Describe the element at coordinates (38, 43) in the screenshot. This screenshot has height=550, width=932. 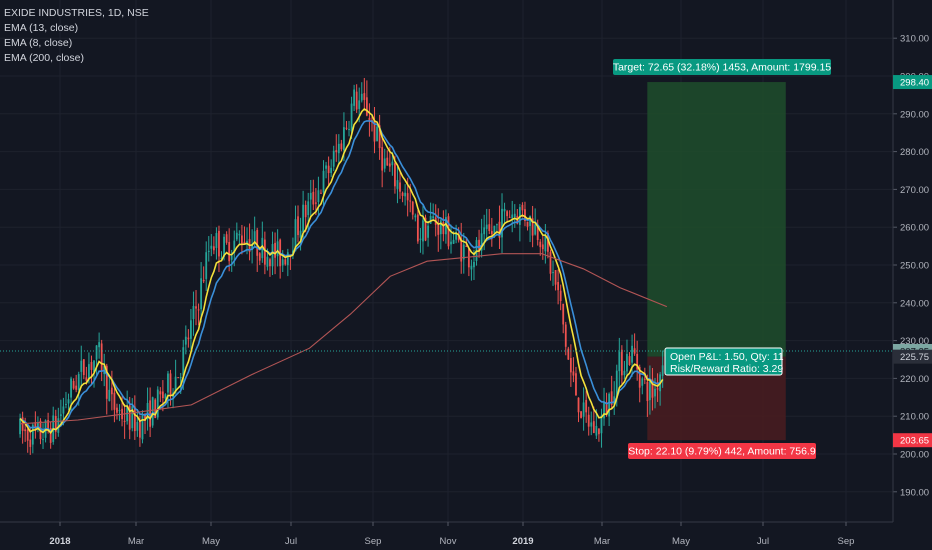
I see `indicator-ema-8: EMA (8, close)` at that location.